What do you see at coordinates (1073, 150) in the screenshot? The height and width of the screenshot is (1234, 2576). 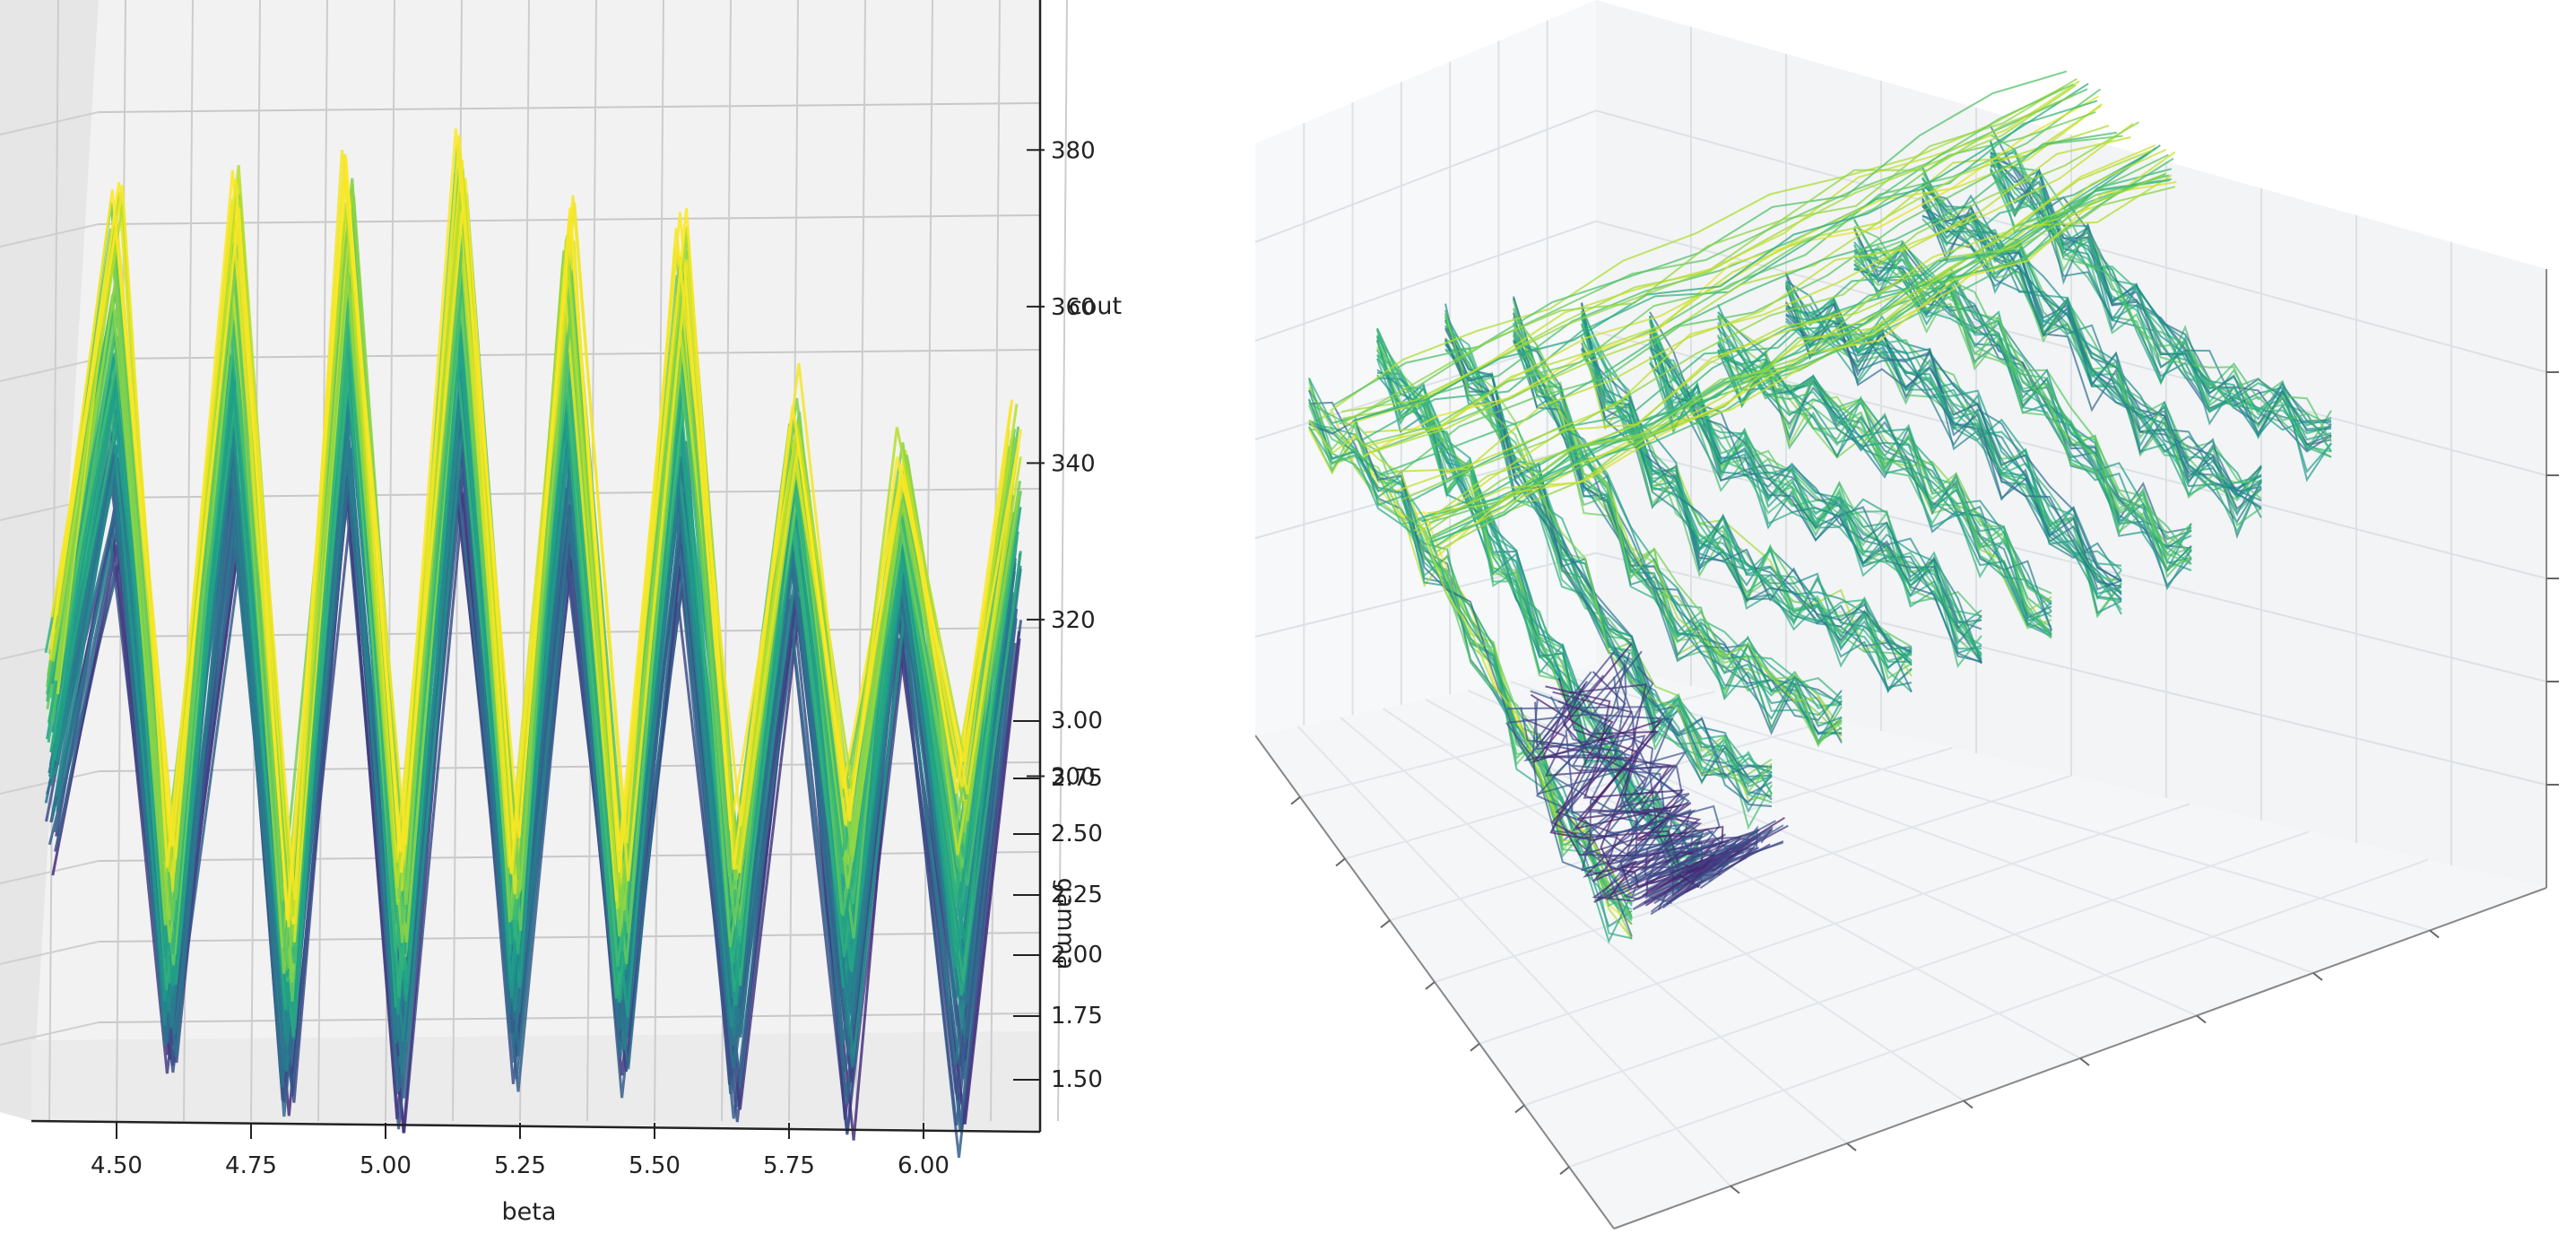 I see `z-tick-label: 380` at bounding box center [1073, 150].